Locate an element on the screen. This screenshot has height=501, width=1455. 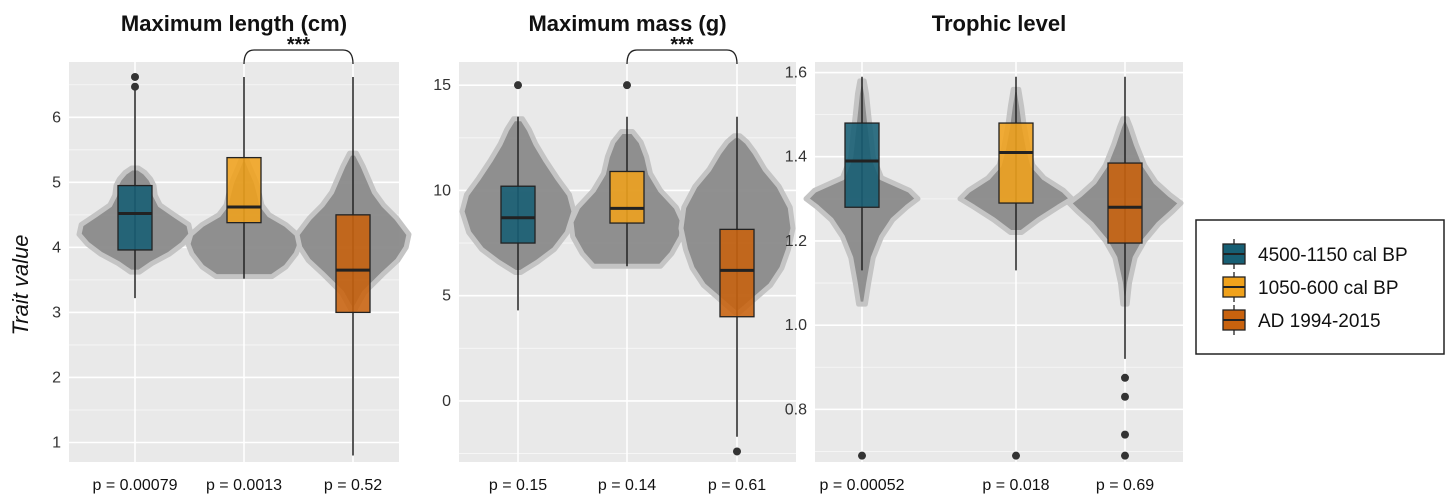
y-tick-label: 10 is located at coordinates (442, 190).